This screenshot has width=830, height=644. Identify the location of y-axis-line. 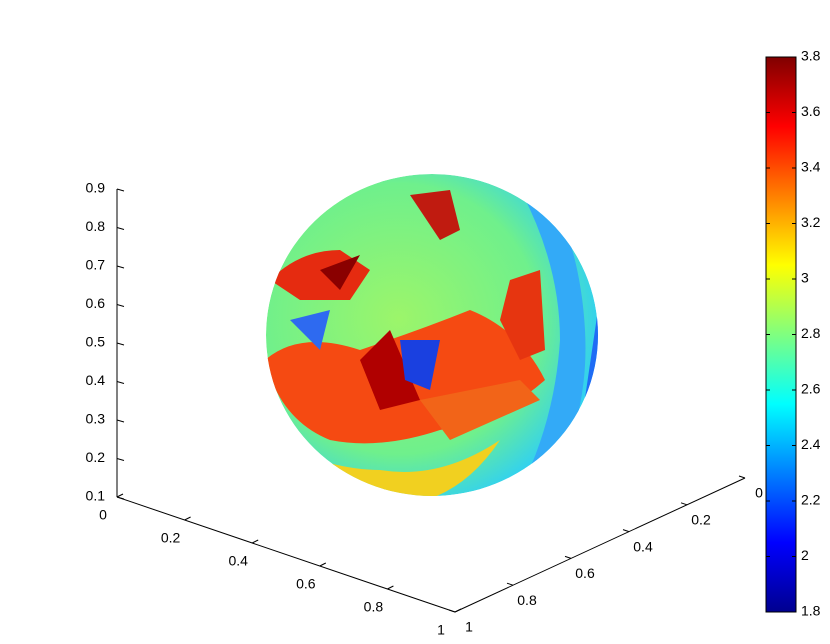
(600, 545).